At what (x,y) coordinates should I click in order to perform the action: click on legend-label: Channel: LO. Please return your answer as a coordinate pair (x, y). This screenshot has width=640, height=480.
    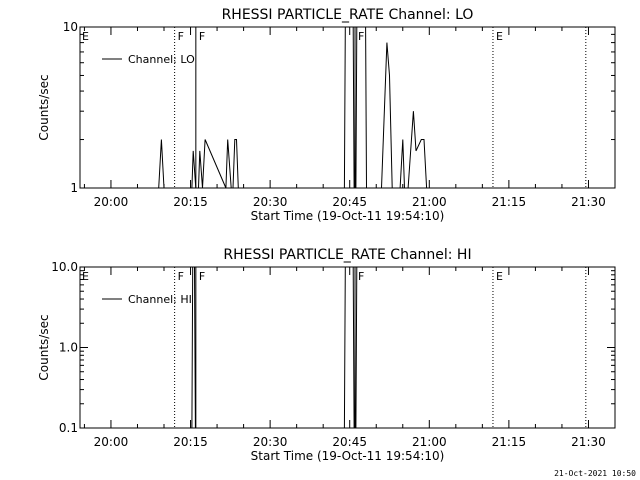
    Looking at the image, I should click on (161, 59).